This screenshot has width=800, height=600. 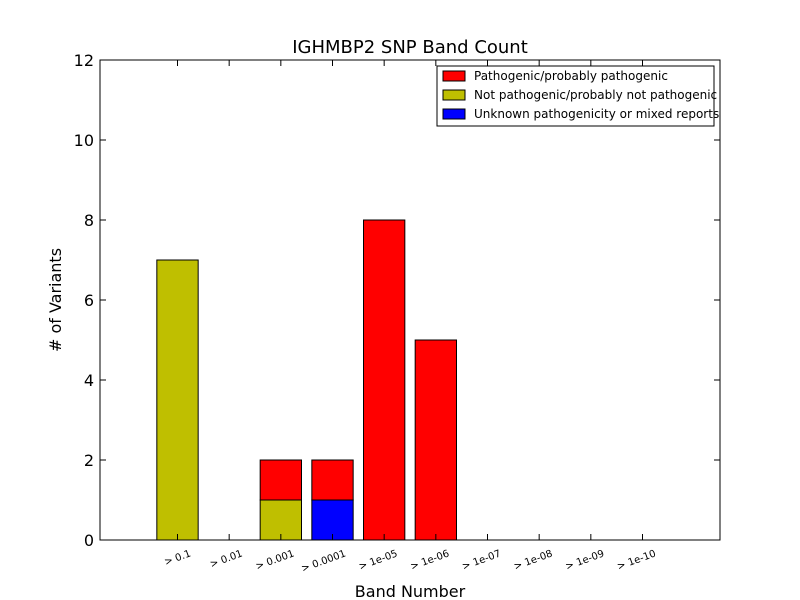 I want to click on y-axis-label: # of Variants, so click(x=55, y=300).